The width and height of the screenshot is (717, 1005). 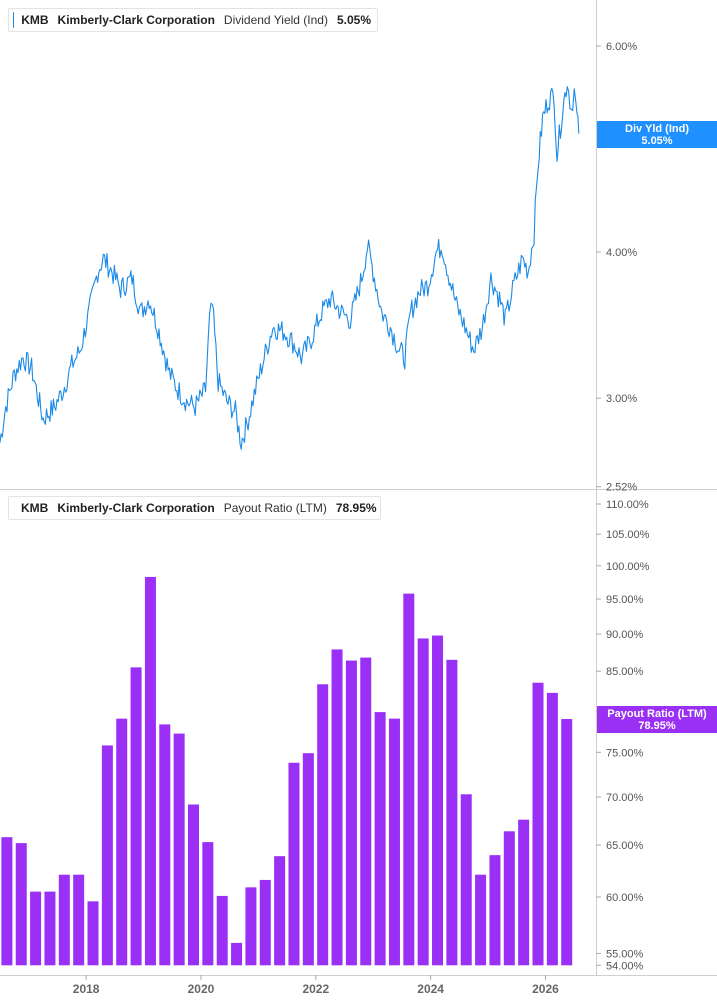 I want to click on payout-axis-tick-label: 60.00%, so click(x=625, y=898).